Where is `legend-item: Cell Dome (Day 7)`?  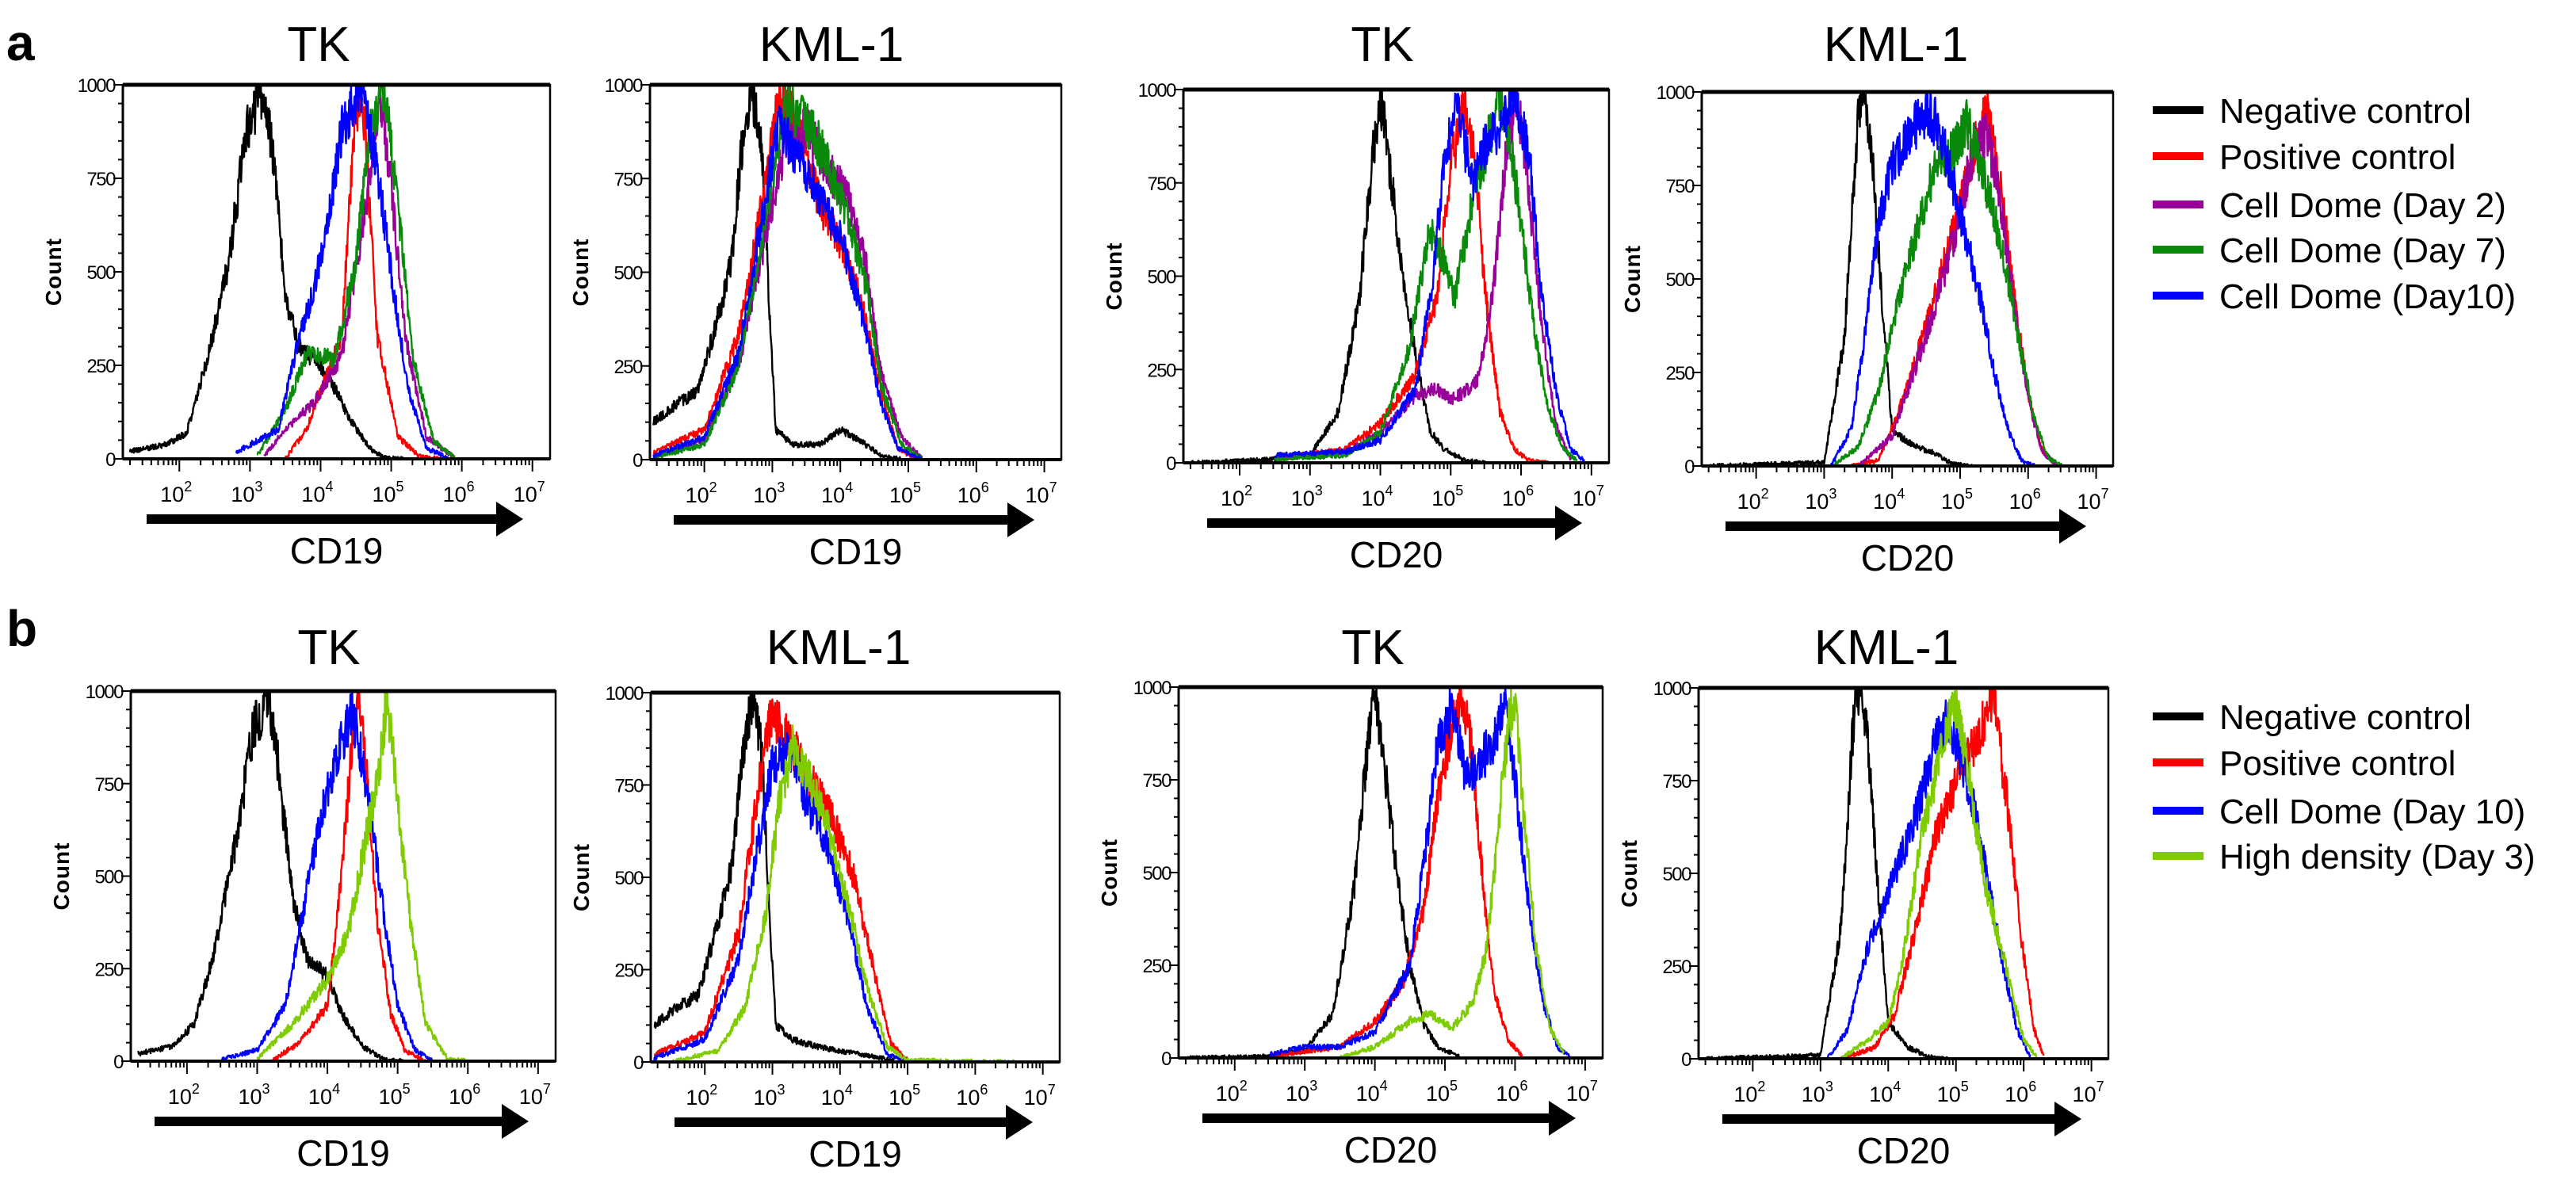
legend-item: Cell Dome (Day 7) is located at coordinates (2329, 250).